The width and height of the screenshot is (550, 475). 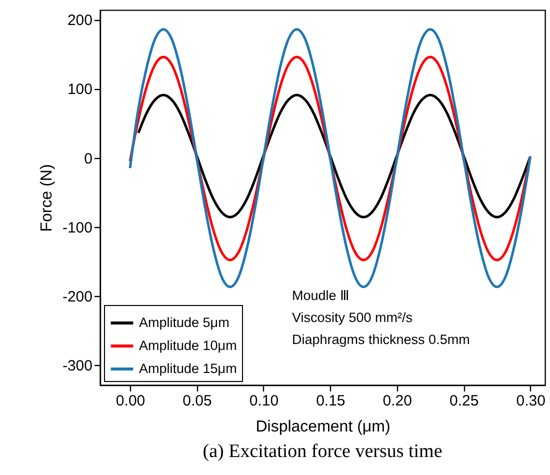 What do you see at coordinates (464, 401) in the screenshot?
I see `x-tick-label: 0.25` at bounding box center [464, 401].